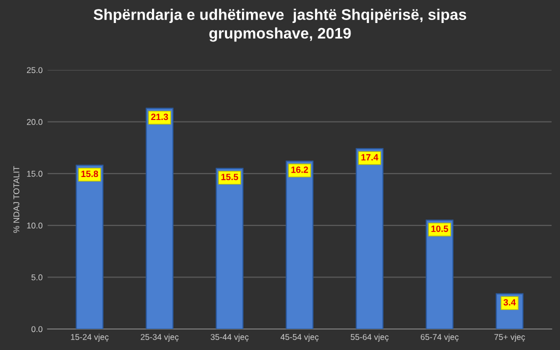  I want to click on y-tick-label: 15.0, so click(34, 173).